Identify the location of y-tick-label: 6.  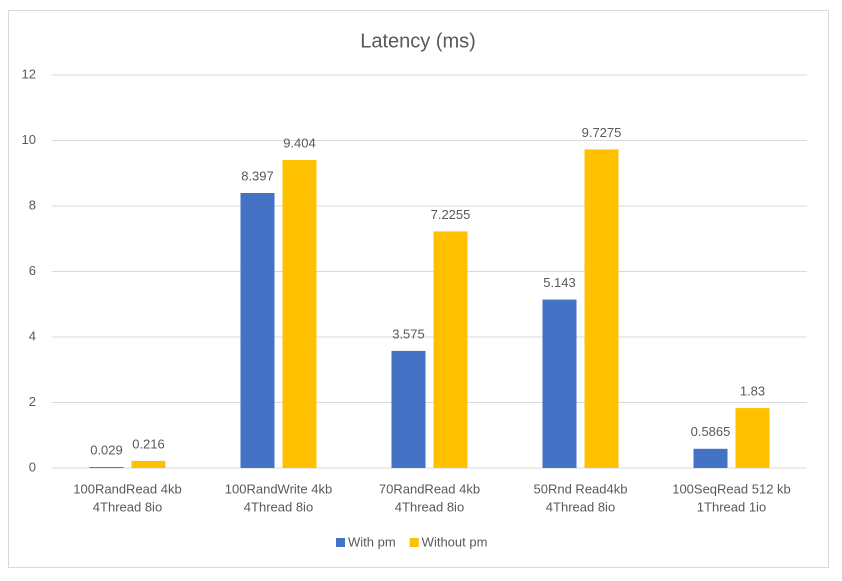
(32, 270).